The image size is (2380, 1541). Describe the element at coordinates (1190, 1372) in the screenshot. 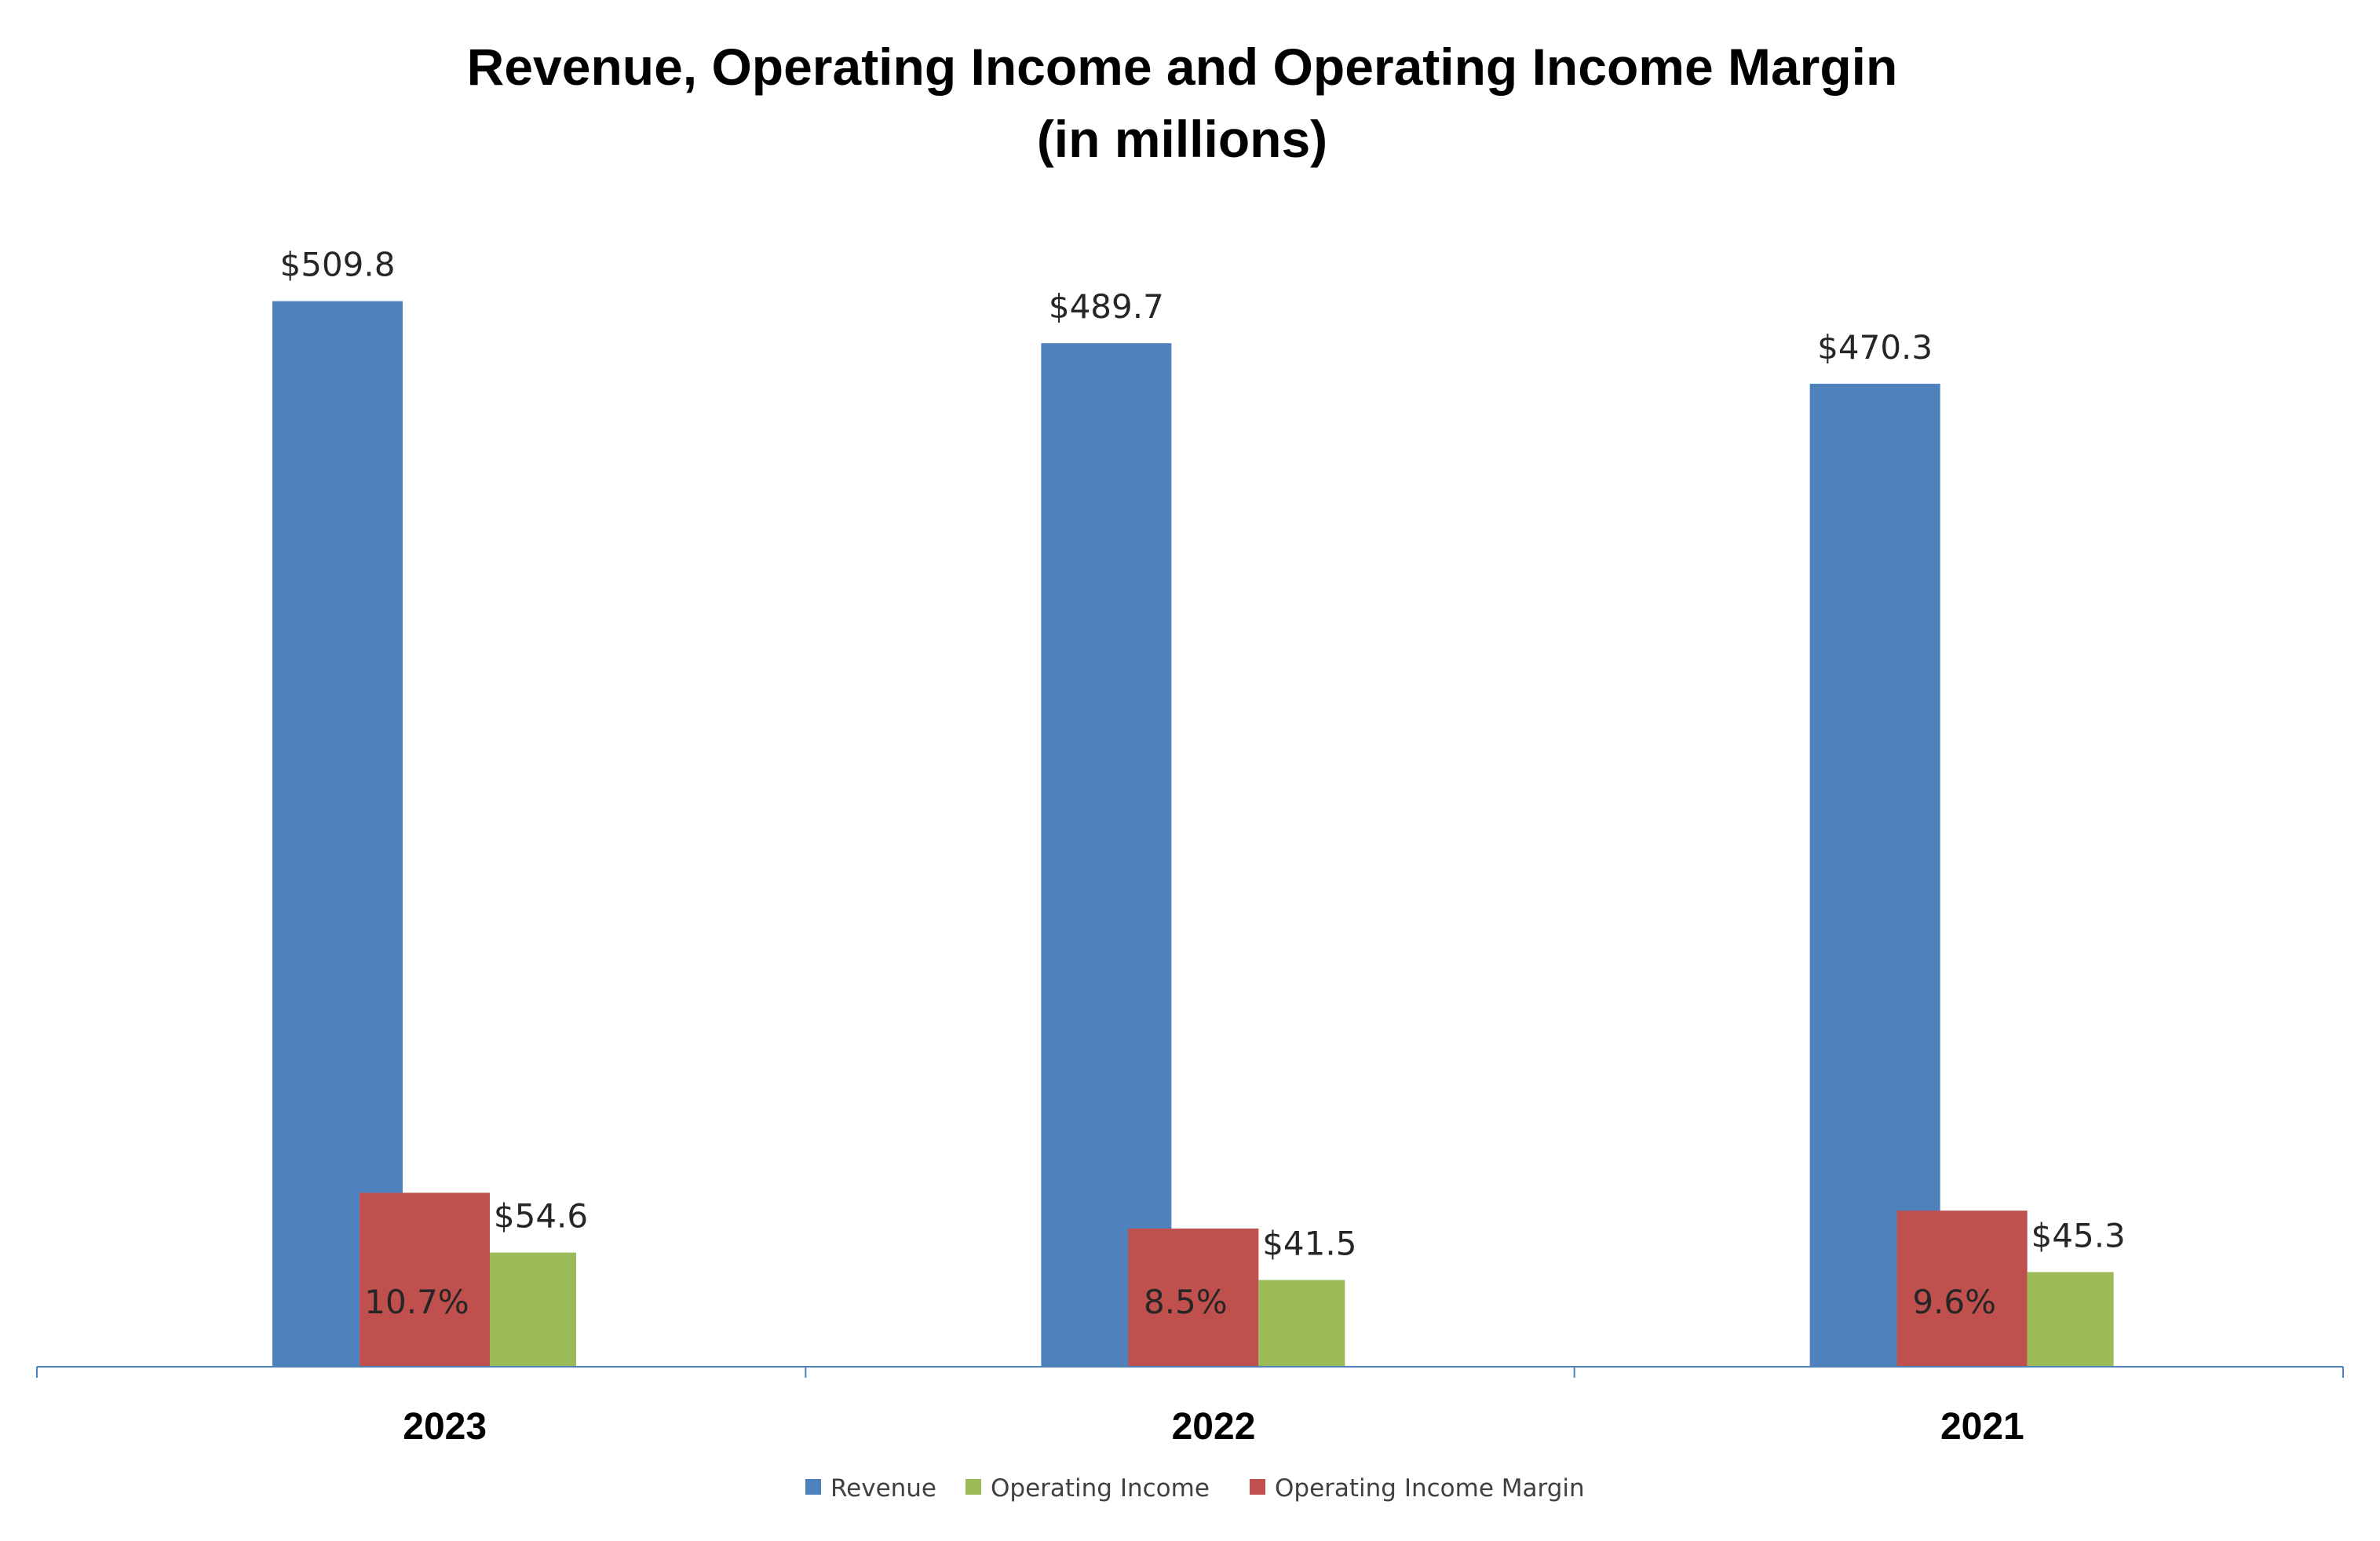

I see `x-axis` at that location.